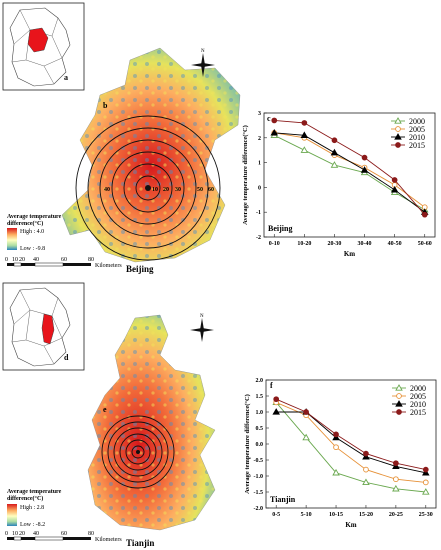 This screenshot has height=550, width=441. What do you see at coordinates (66, 77) in the screenshot?
I see `panel-label-a: a` at bounding box center [66, 77].